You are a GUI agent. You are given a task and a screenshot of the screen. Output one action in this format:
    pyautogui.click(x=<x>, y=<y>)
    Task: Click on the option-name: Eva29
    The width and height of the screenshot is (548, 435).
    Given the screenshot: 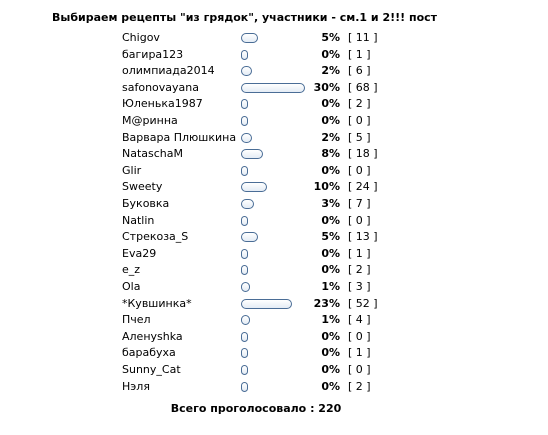 What is the action you would take?
    pyautogui.click(x=139, y=253)
    